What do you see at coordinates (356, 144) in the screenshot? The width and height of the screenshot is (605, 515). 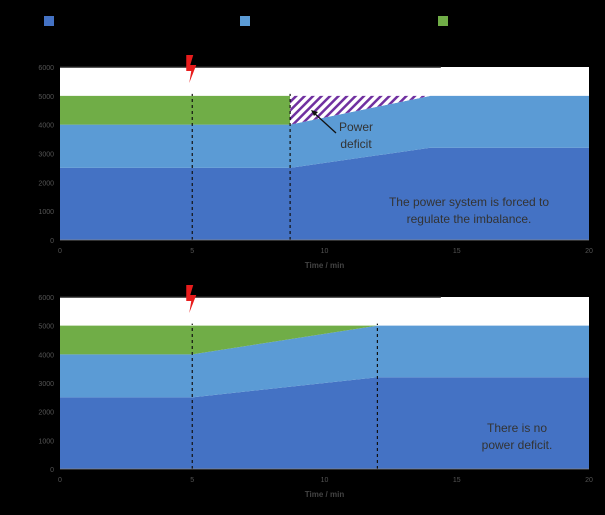 I see `annotation-text: deficit` at bounding box center [356, 144].